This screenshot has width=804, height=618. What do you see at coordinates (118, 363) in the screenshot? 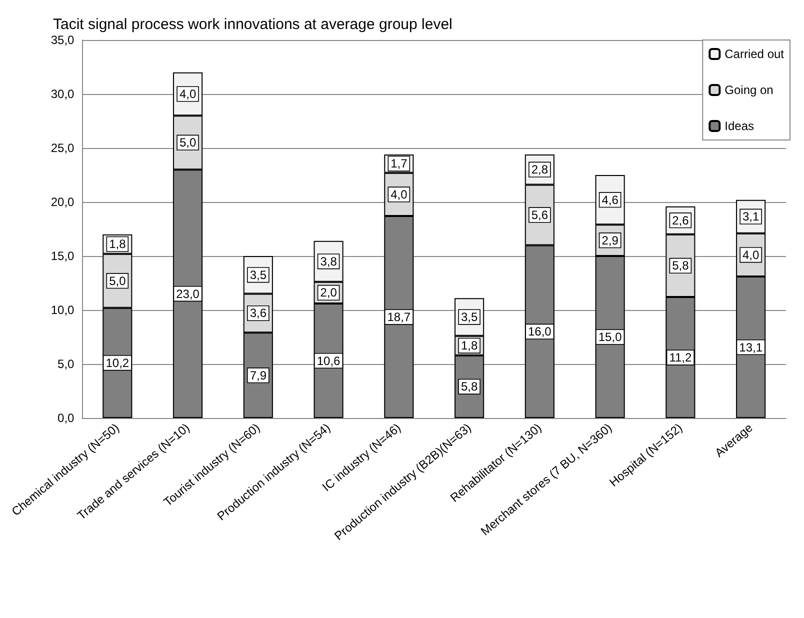
I see `data-label: 10,2` at bounding box center [118, 363].